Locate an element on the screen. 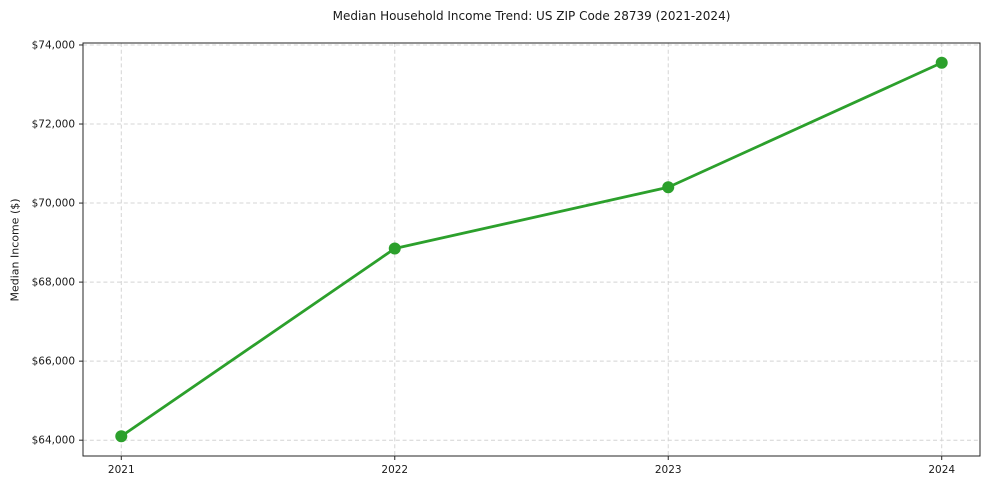  x-tick-label: 2022 is located at coordinates (394, 470).